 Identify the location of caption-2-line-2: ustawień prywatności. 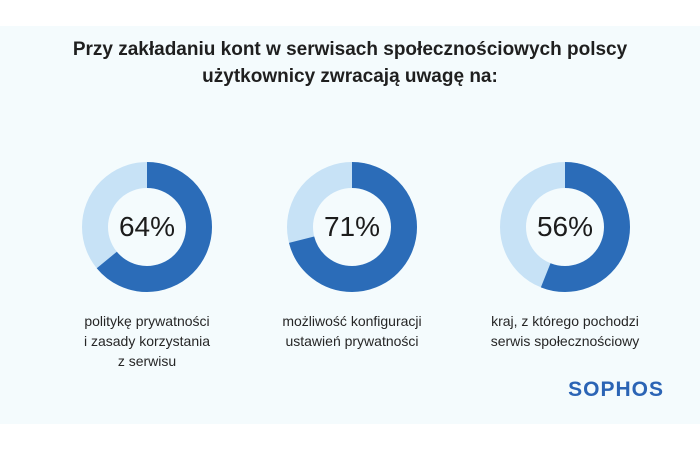
(352, 341).